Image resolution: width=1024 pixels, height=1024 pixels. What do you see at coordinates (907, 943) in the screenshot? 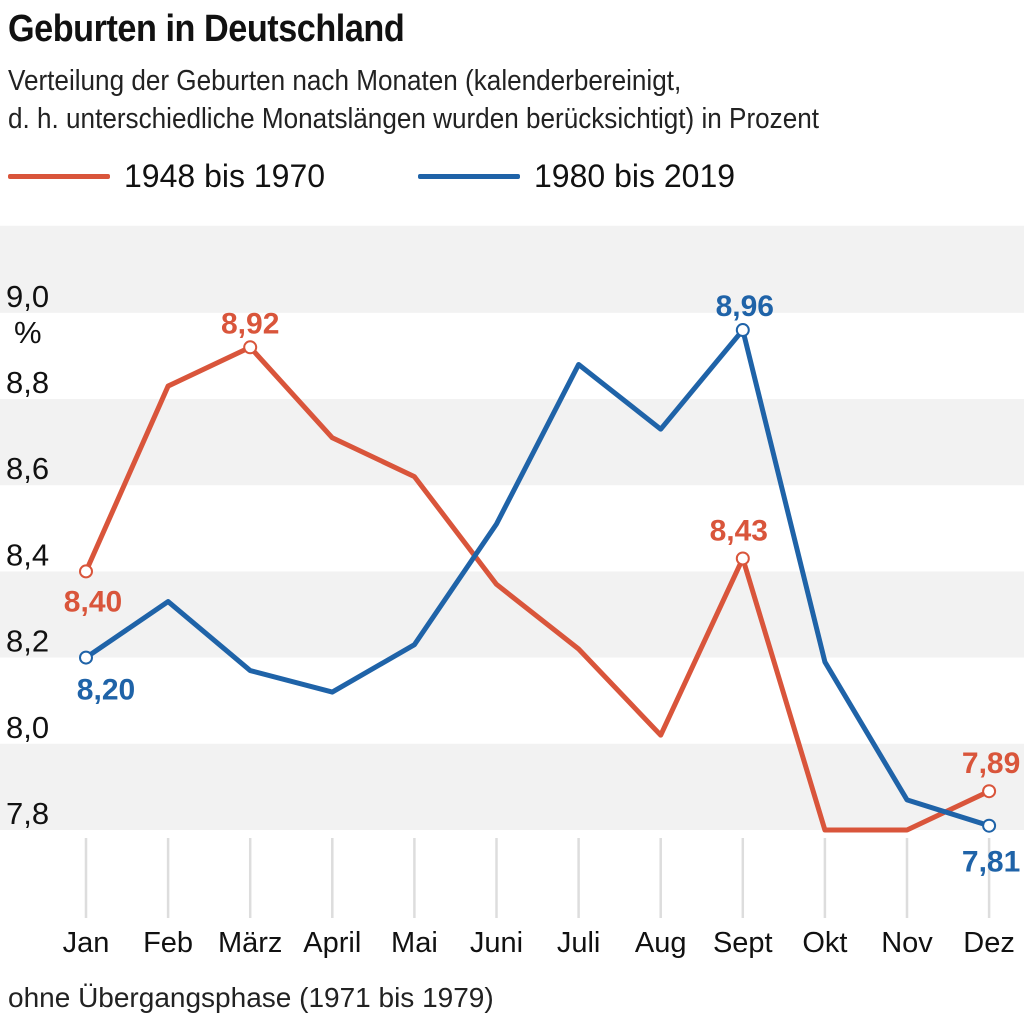
I see `x-tick-label: Nov` at bounding box center [907, 943].